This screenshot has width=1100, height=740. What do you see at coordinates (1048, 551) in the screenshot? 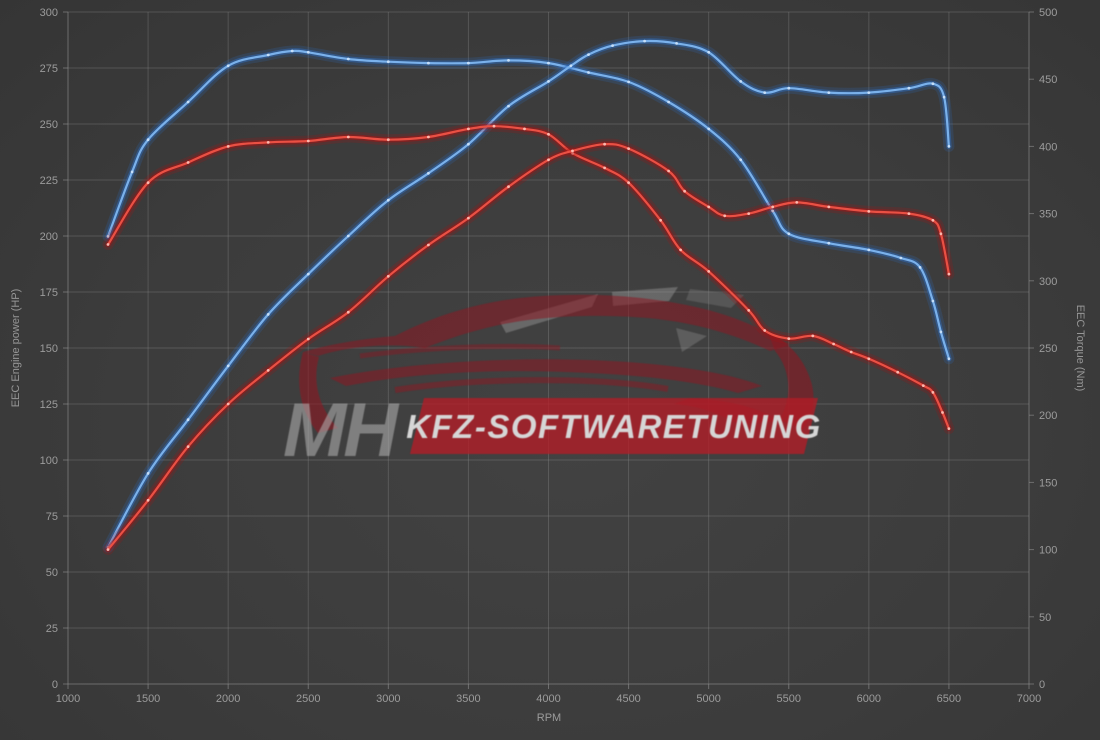
I see `y-right-tick-label: 100` at bounding box center [1048, 551].